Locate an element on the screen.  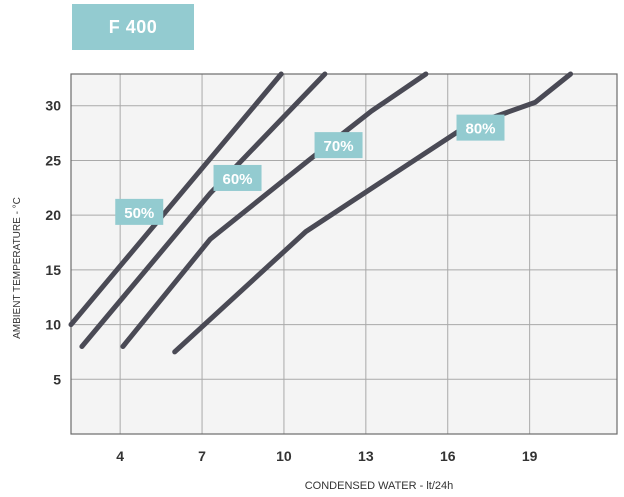
y-tick-label: 5 is located at coordinates (57, 379).